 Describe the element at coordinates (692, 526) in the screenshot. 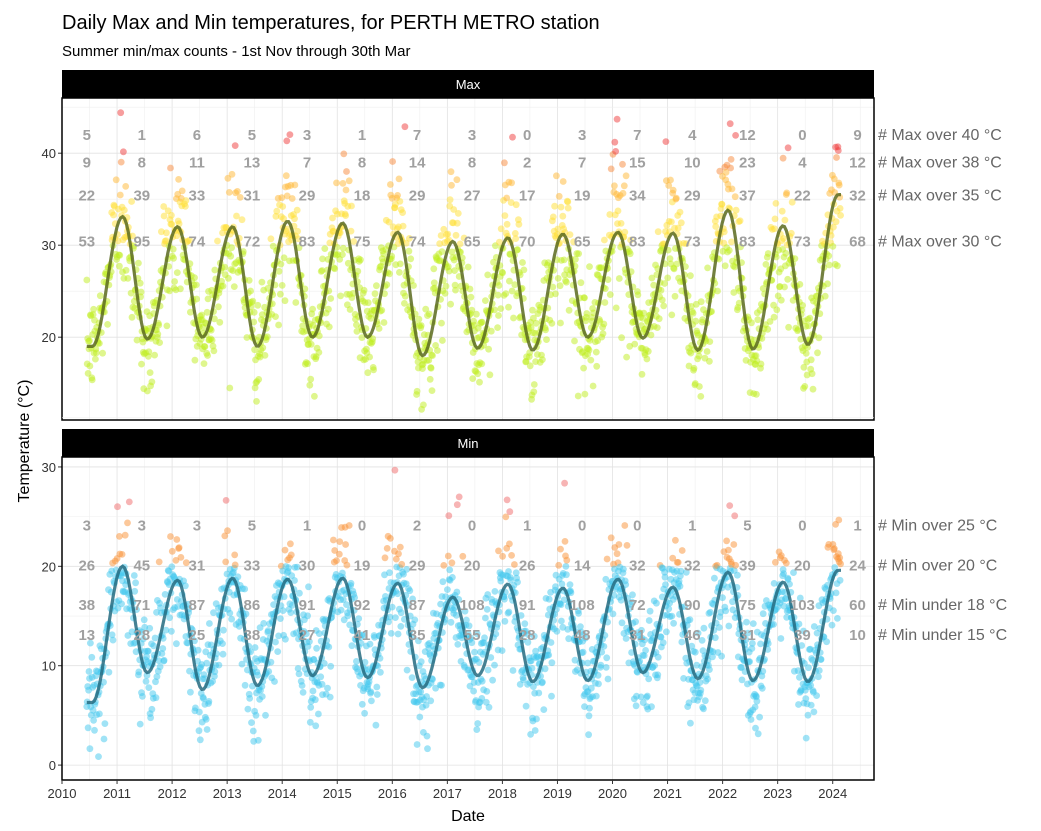

I see `count-label: 1` at that location.